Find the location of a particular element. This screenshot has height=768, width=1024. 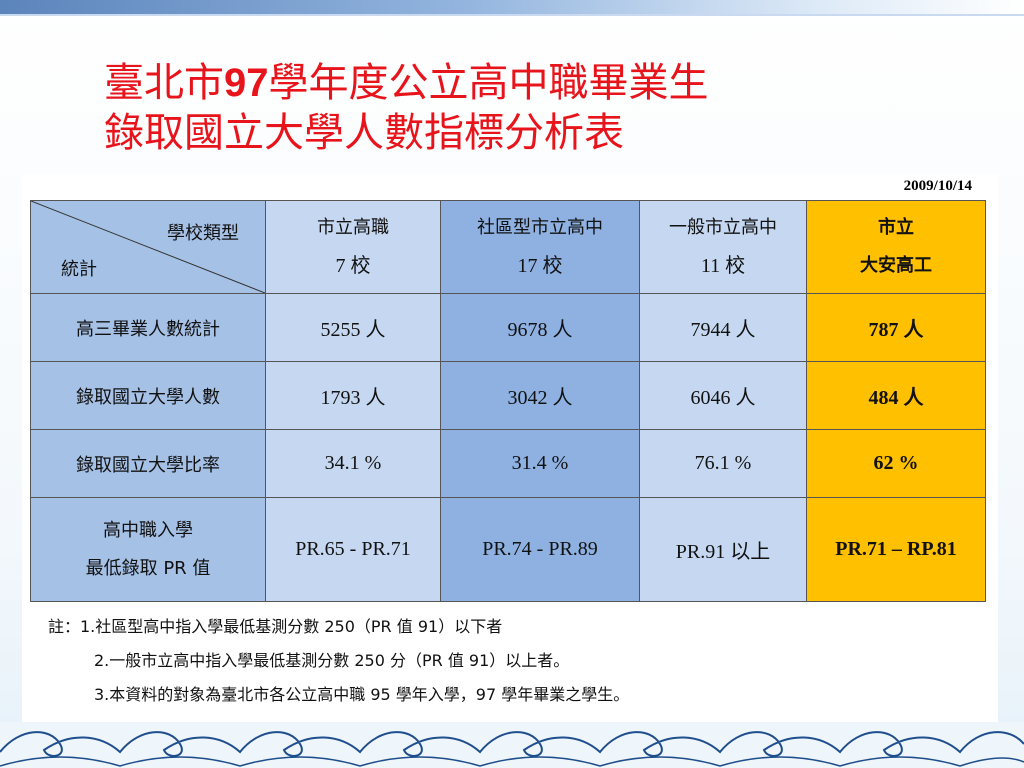

table-row: 錄取國立大學人數 1793 人 3042 人 6046 人 484 人 is located at coordinates (508, 395).